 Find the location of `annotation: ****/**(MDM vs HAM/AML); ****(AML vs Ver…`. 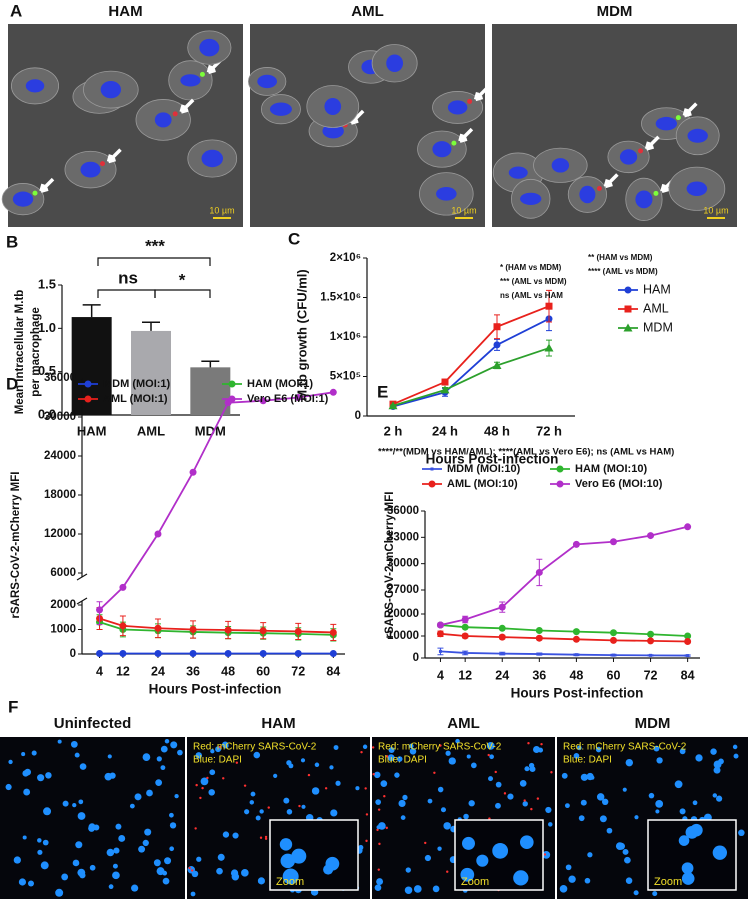

annotation: ****/**(MDM vs HAM/AML); ****(AML vs Ver… is located at coordinates (526, 452).